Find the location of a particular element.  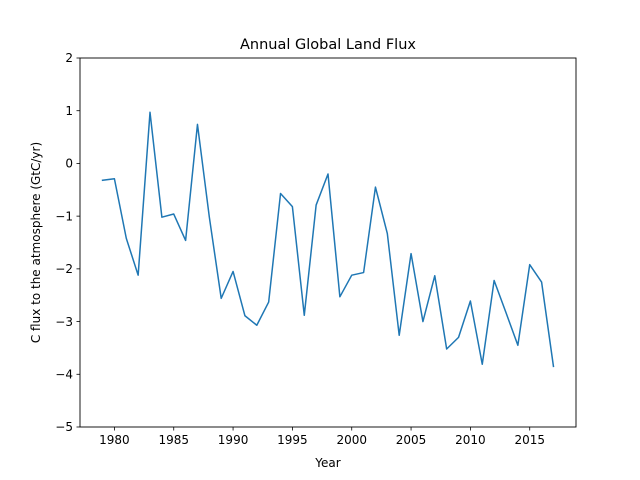

y-tick-label: −2 is located at coordinates (64, 269).